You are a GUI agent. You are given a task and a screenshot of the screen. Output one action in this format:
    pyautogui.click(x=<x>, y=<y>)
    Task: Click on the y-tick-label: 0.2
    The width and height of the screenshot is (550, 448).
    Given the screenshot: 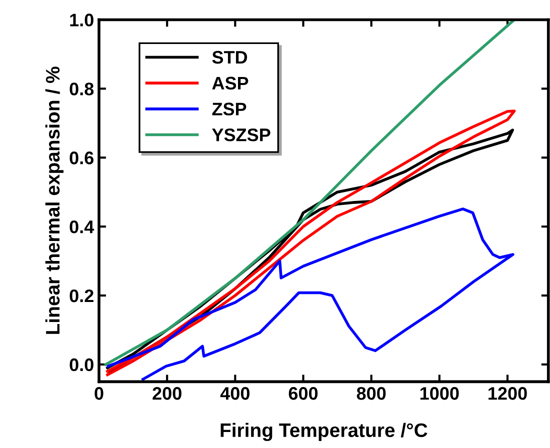 What is the action you would take?
    pyautogui.click(x=82, y=295)
    